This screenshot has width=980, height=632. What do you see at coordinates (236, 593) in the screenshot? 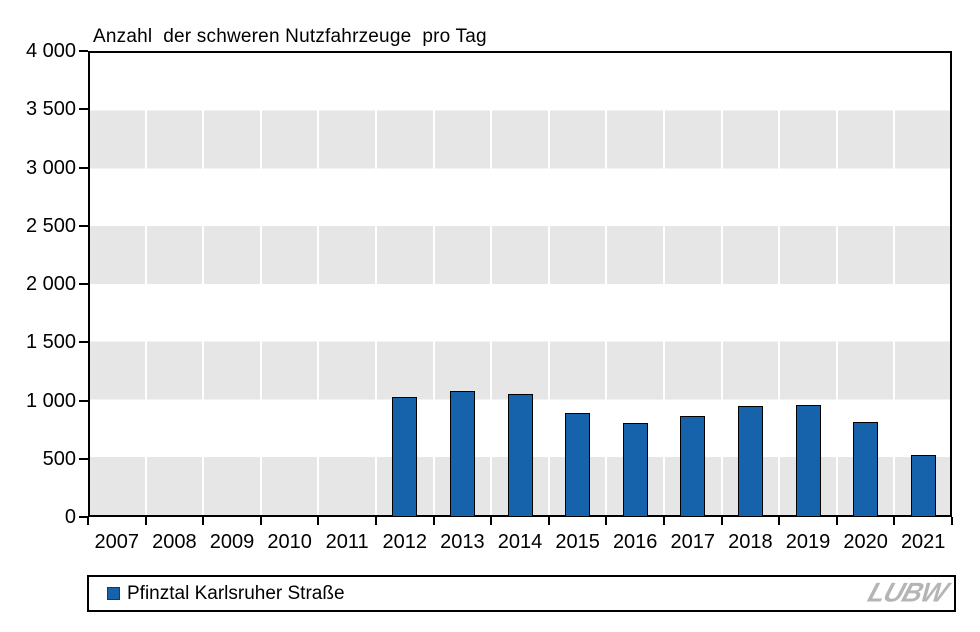
I see `legend-label: Pfinztal Karlsruher Straße` at bounding box center [236, 593].